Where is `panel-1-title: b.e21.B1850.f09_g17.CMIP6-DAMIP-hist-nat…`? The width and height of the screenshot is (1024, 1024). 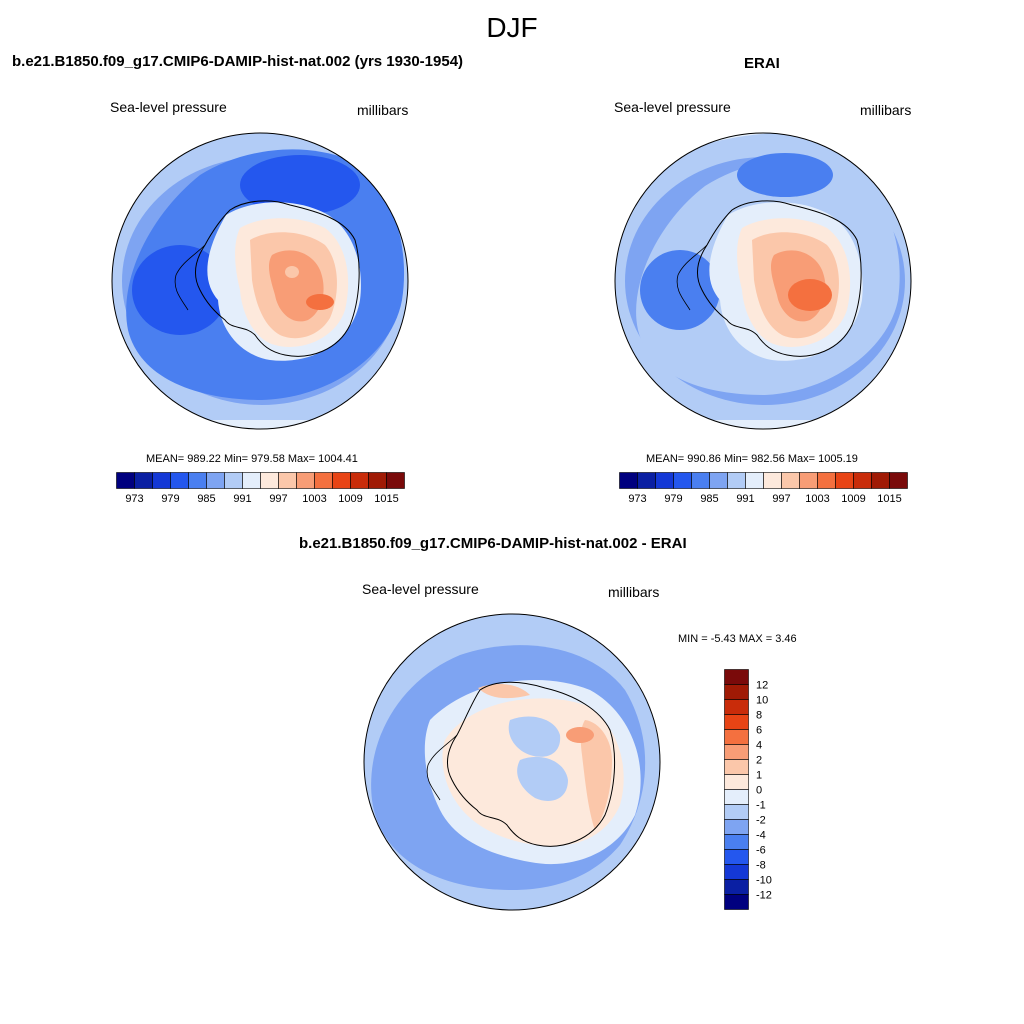
panel-1-title: b.e21.B1850.f09_g17.CMIP6-DAMIP-hist-nat… is located at coordinates (238, 61).